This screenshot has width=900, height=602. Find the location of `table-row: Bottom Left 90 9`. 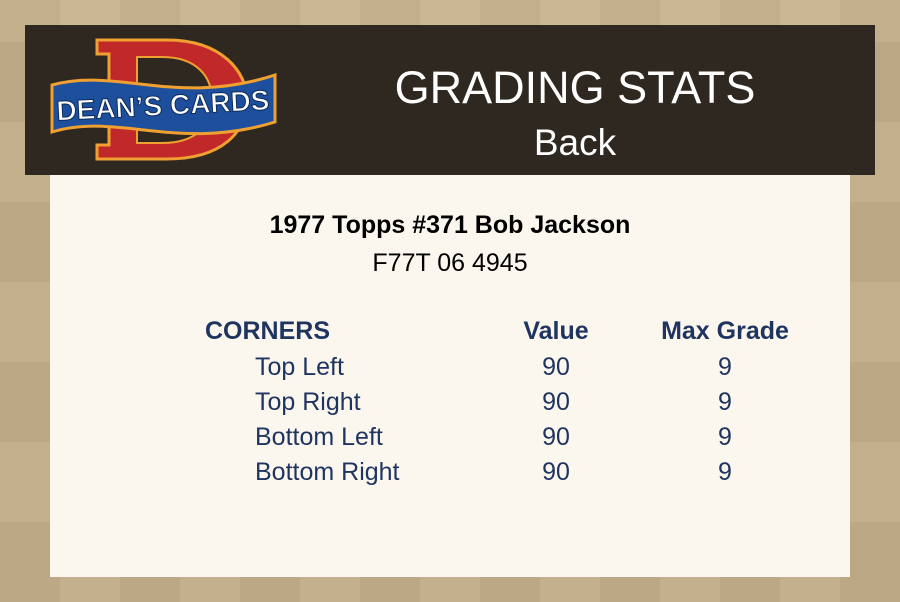

table-row: Bottom Left 90 9 is located at coordinates (450, 440).